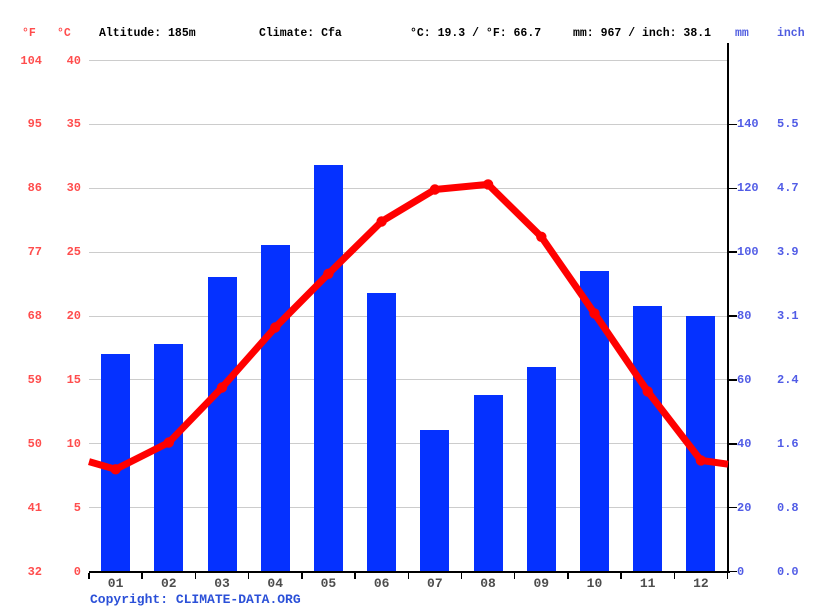 The width and height of the screenshot is (815, 611). Describe the element at coordinates (29, 33) in the screenshot. I see `fahrenheit-axis-title: °F` at that location.